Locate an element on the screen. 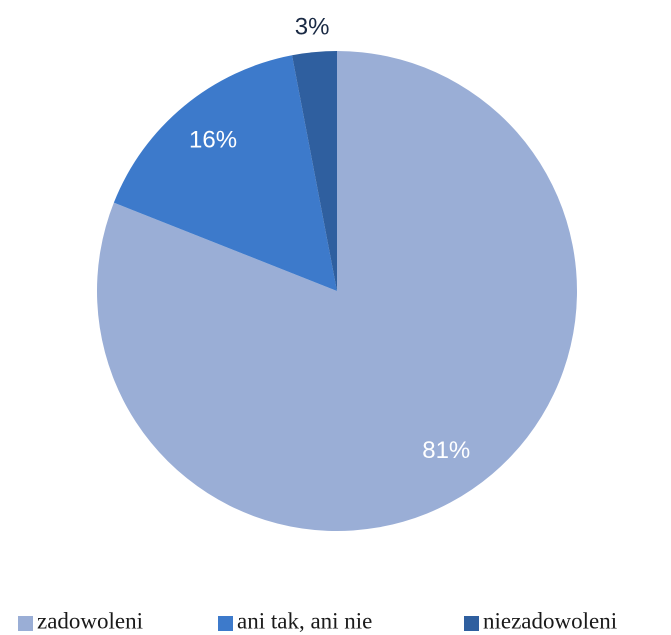 The height and width of the screenshot is (635, 671). legend-label: ani tak, ani nie is located at coordinates (304, 620).